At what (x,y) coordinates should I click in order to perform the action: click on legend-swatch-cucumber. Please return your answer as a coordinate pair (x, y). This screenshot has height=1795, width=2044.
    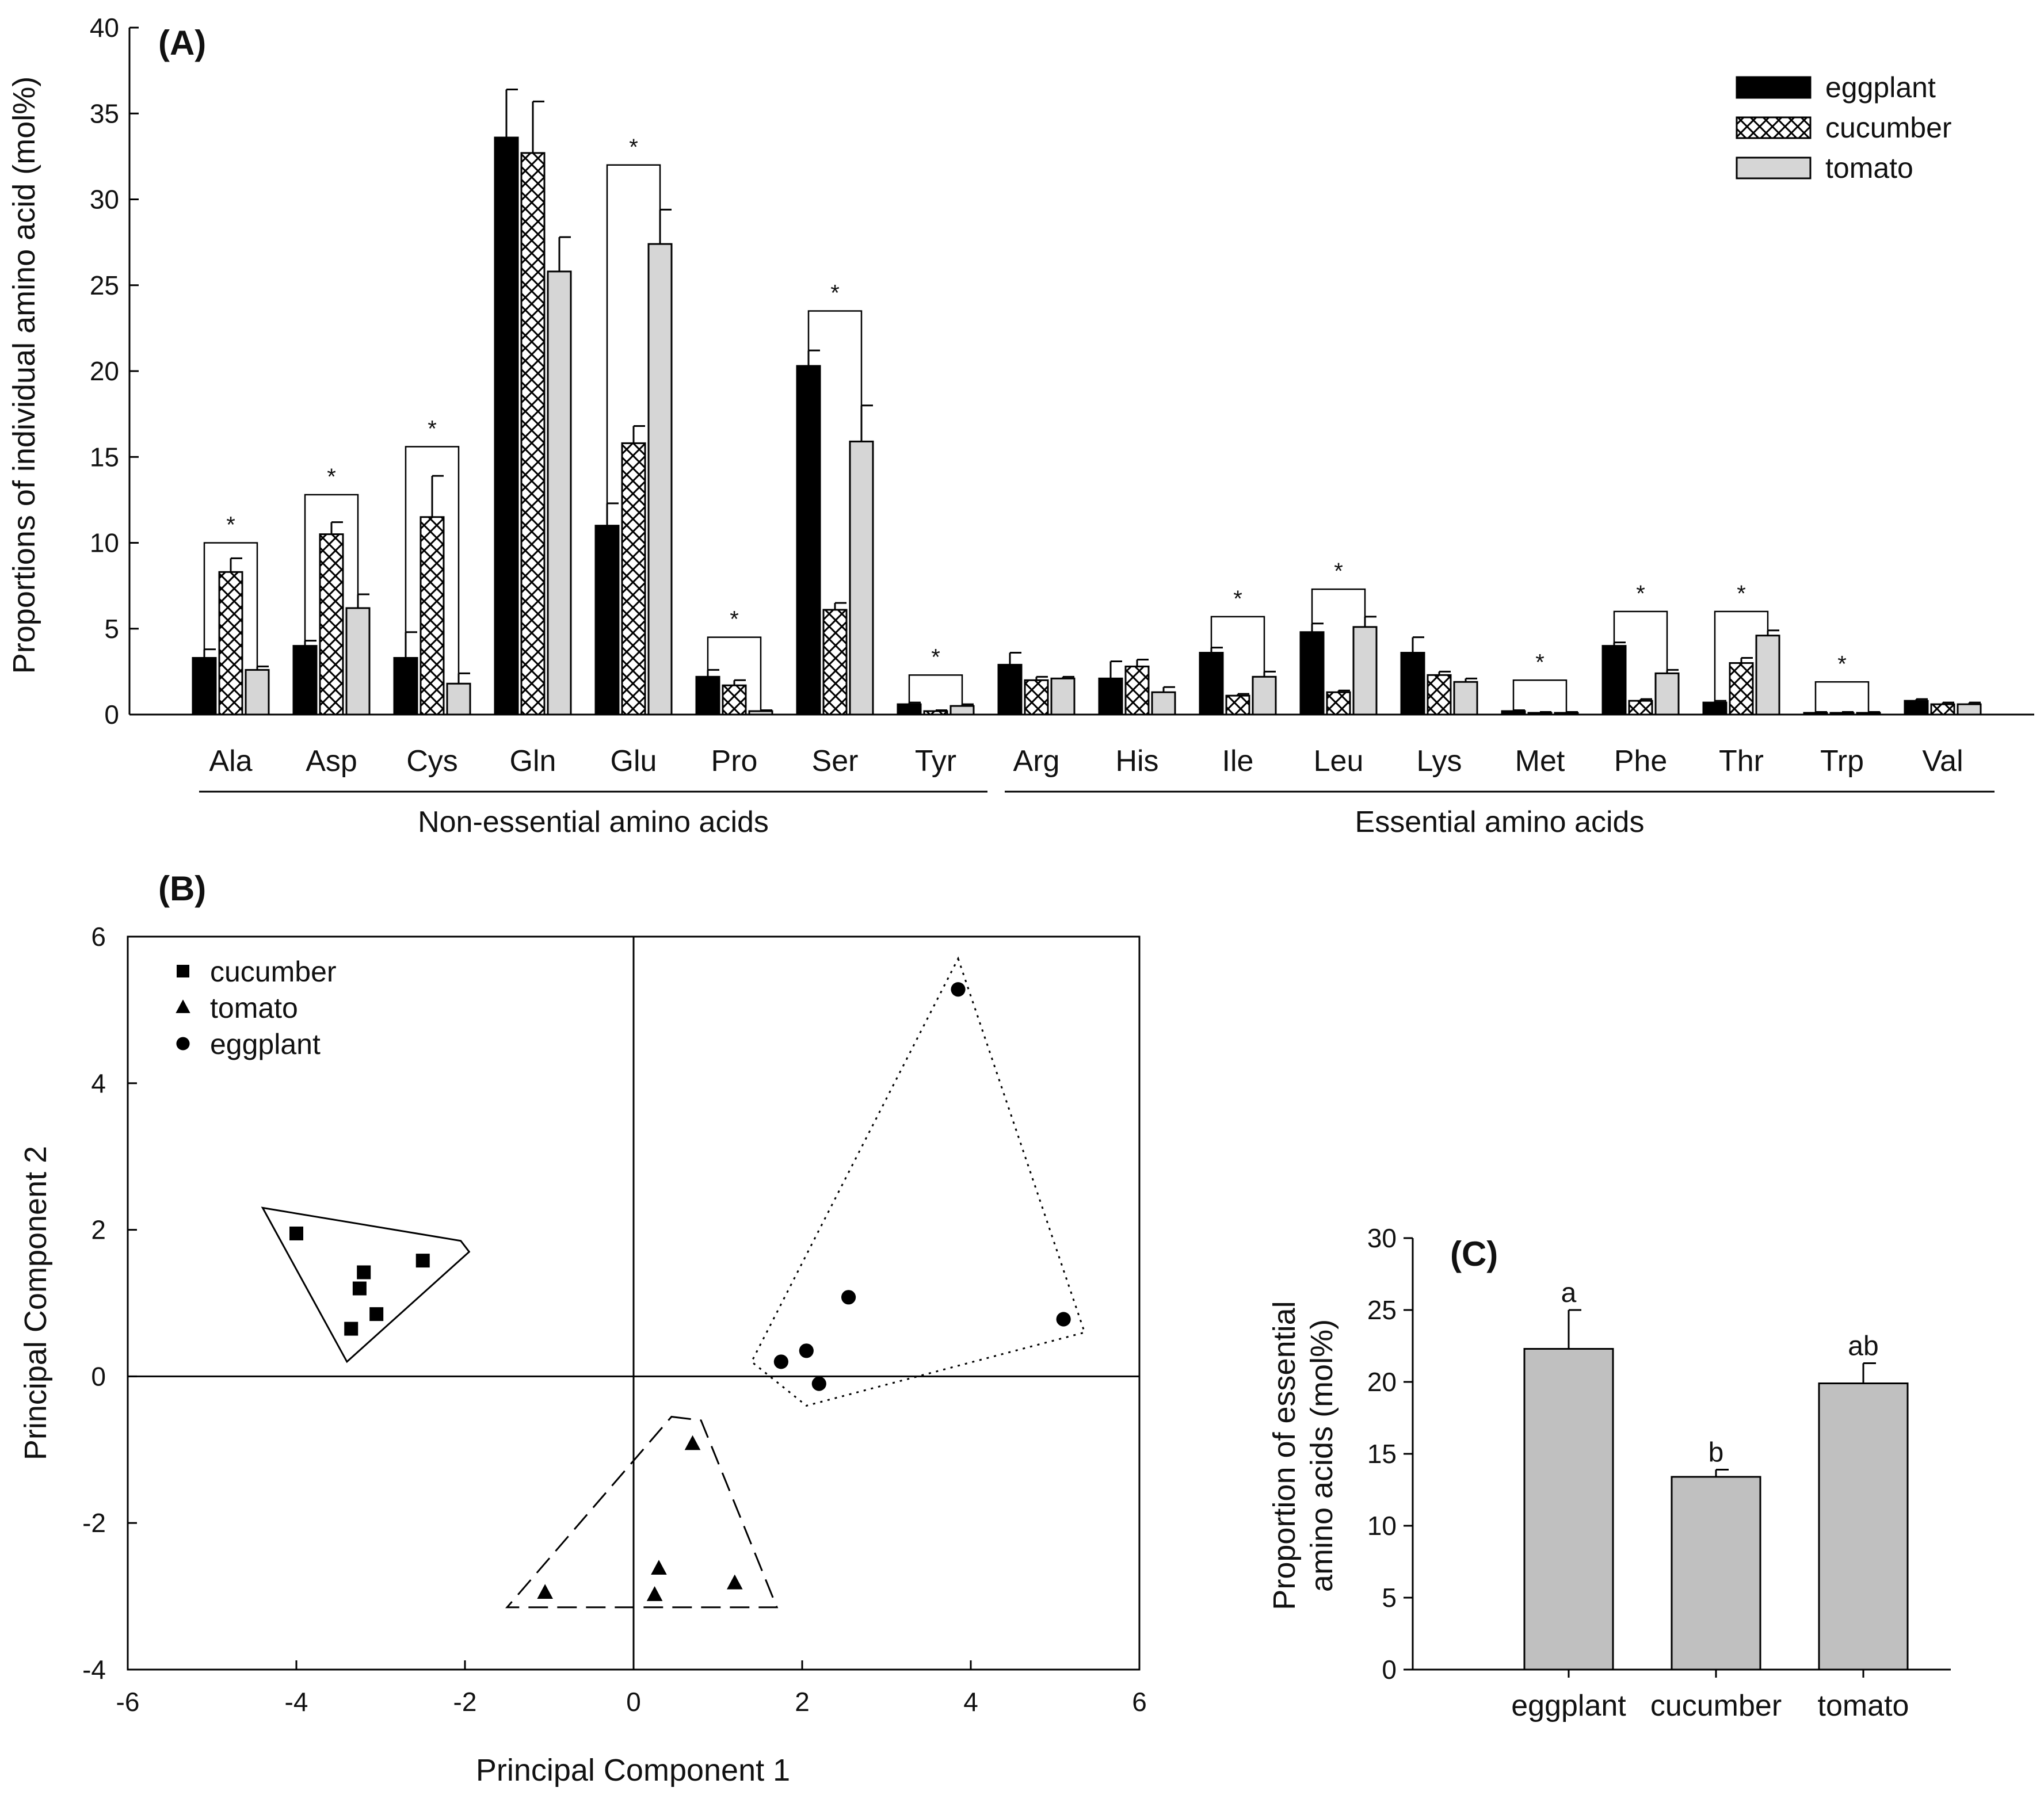
    Looking at the image, I should click on (1774, 127).